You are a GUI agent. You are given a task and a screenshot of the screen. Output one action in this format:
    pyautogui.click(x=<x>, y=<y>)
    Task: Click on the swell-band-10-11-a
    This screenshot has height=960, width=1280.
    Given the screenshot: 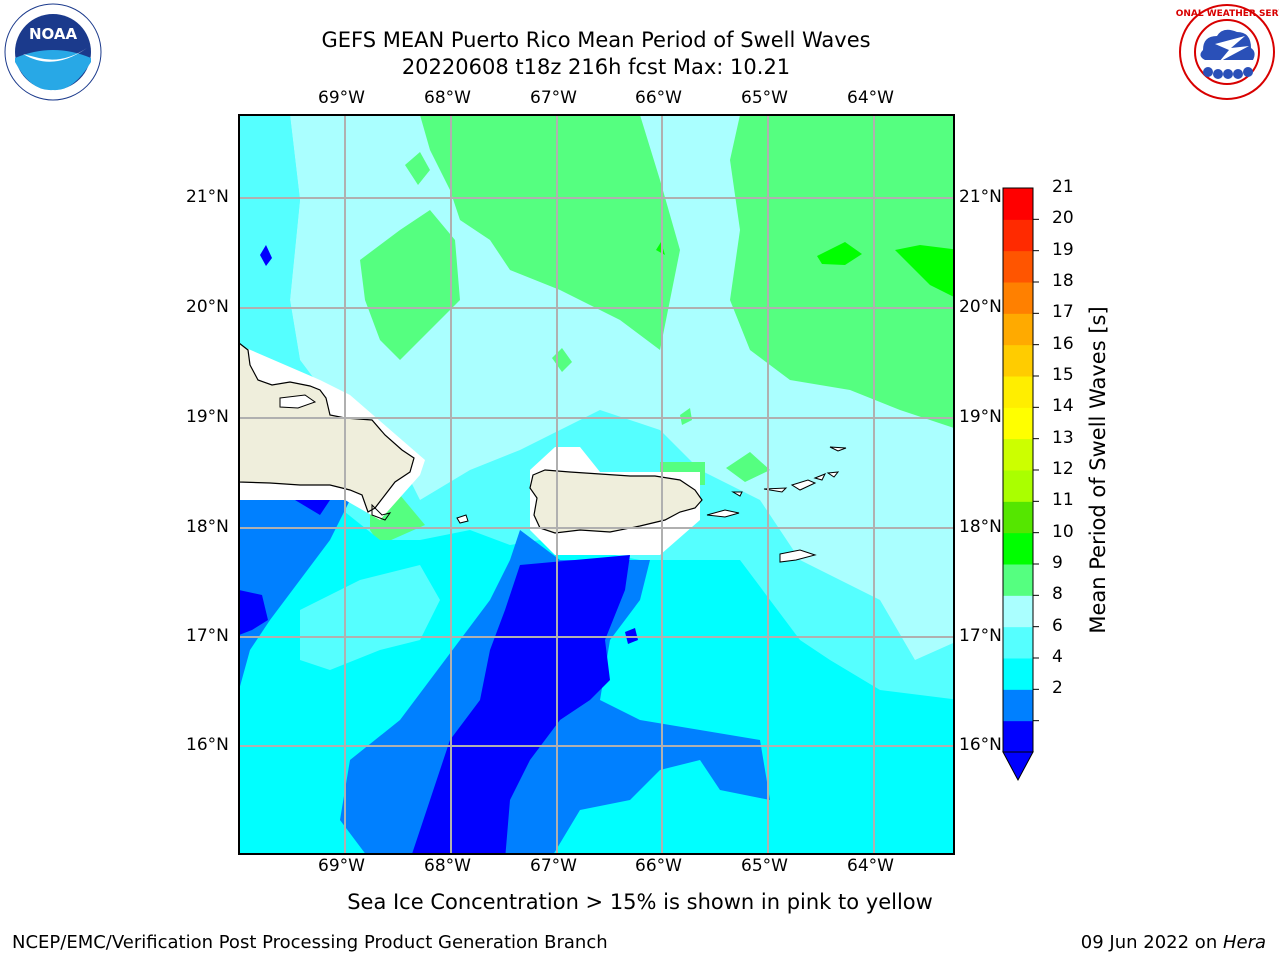 What is the action you would take?
    pyautogui.click(x=924, y=271)
    